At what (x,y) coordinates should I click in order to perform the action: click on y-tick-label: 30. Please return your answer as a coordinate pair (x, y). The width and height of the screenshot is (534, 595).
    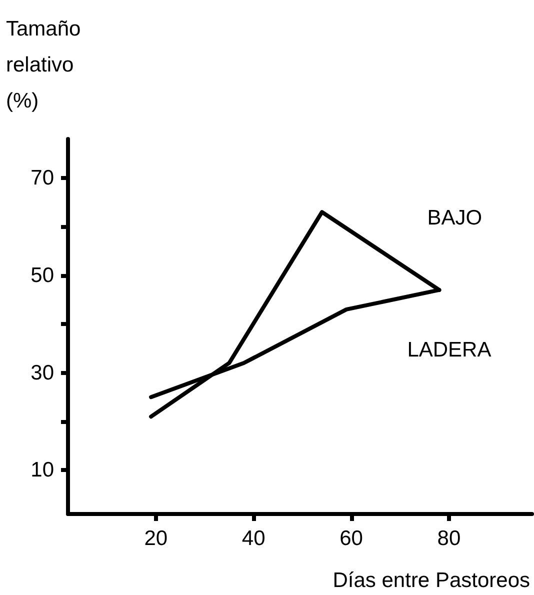
    Looking at the image, I should click on (42, 372).